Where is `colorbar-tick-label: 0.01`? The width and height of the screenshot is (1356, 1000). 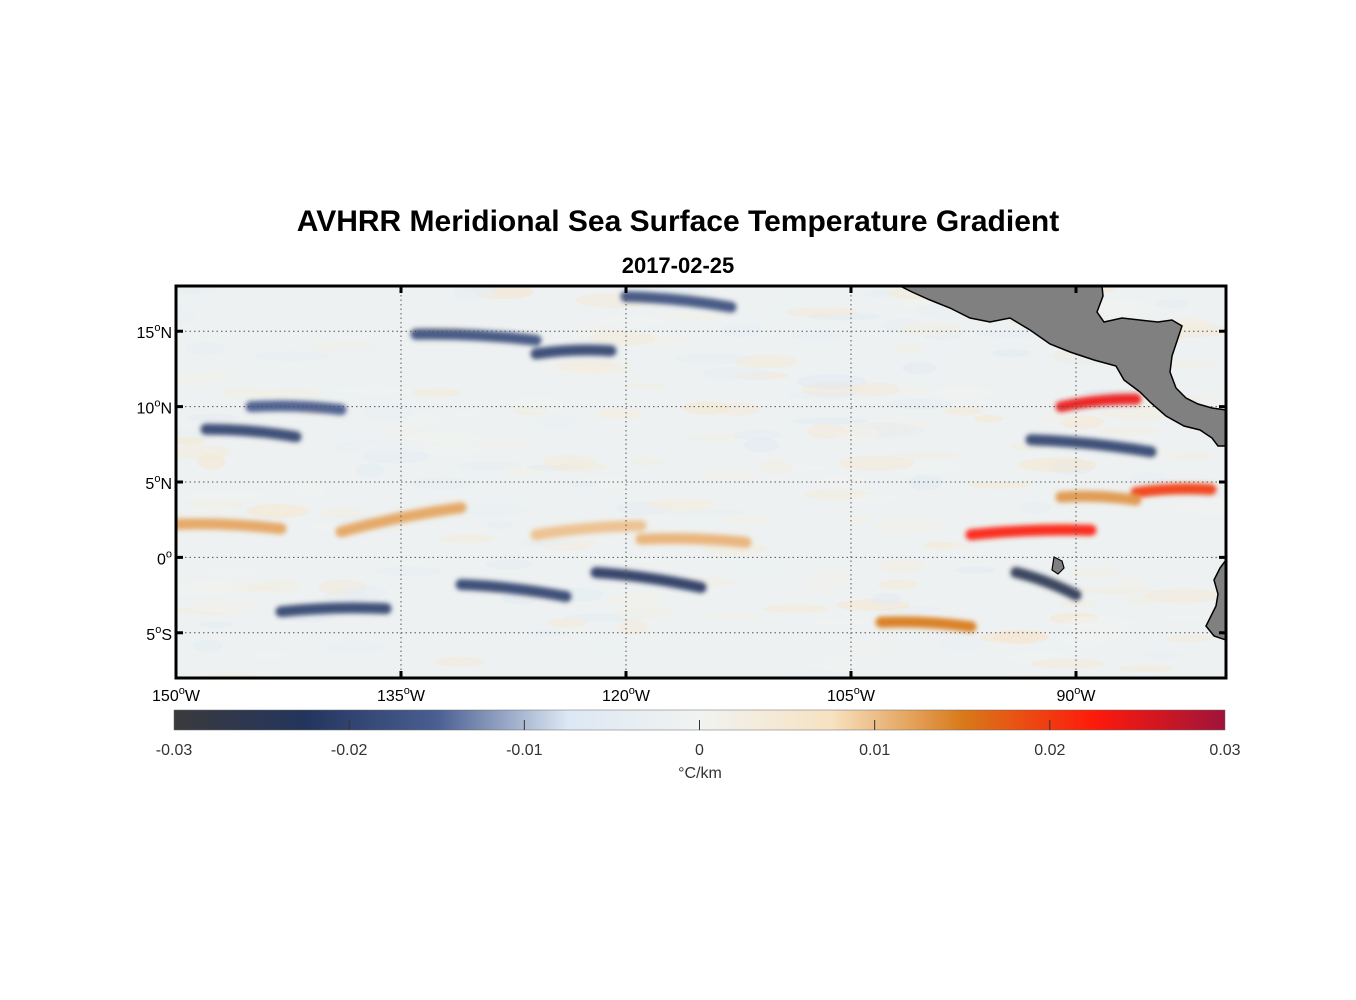
colorbar-tick-label: 0.01 is located at coordinates (874, 750).